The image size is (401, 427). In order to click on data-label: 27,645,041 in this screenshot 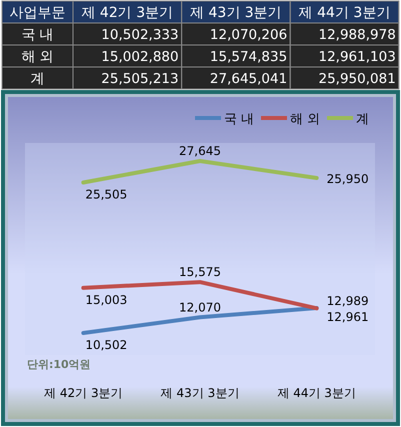, I will do `click(249, 79)`.